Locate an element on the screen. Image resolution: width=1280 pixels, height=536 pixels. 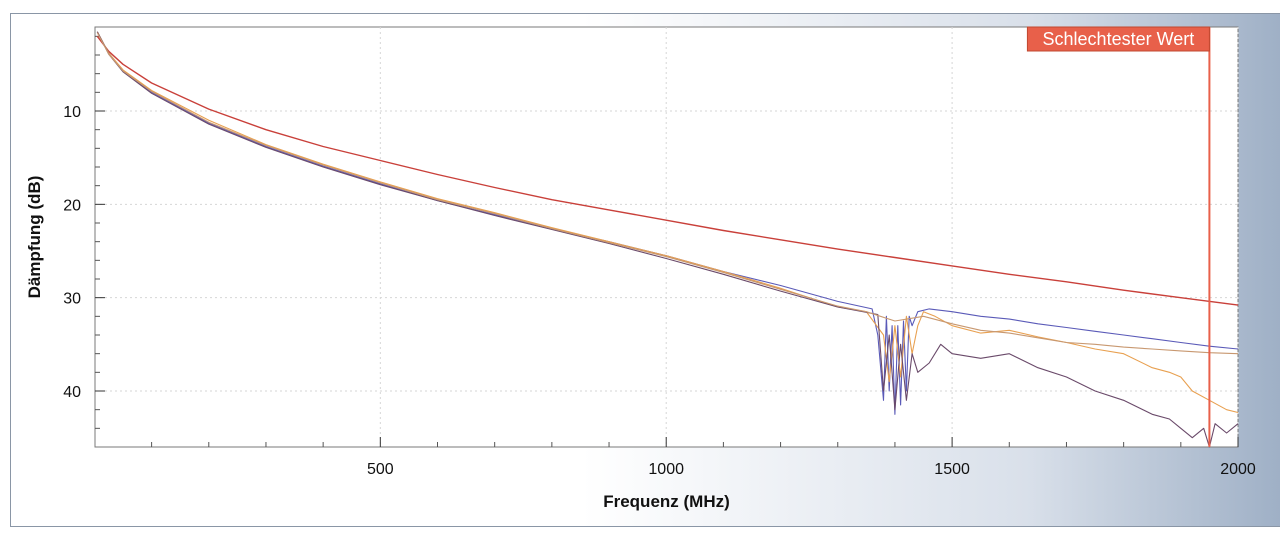
y-tick-label-20: 20 is located at coordinates (72, 205).